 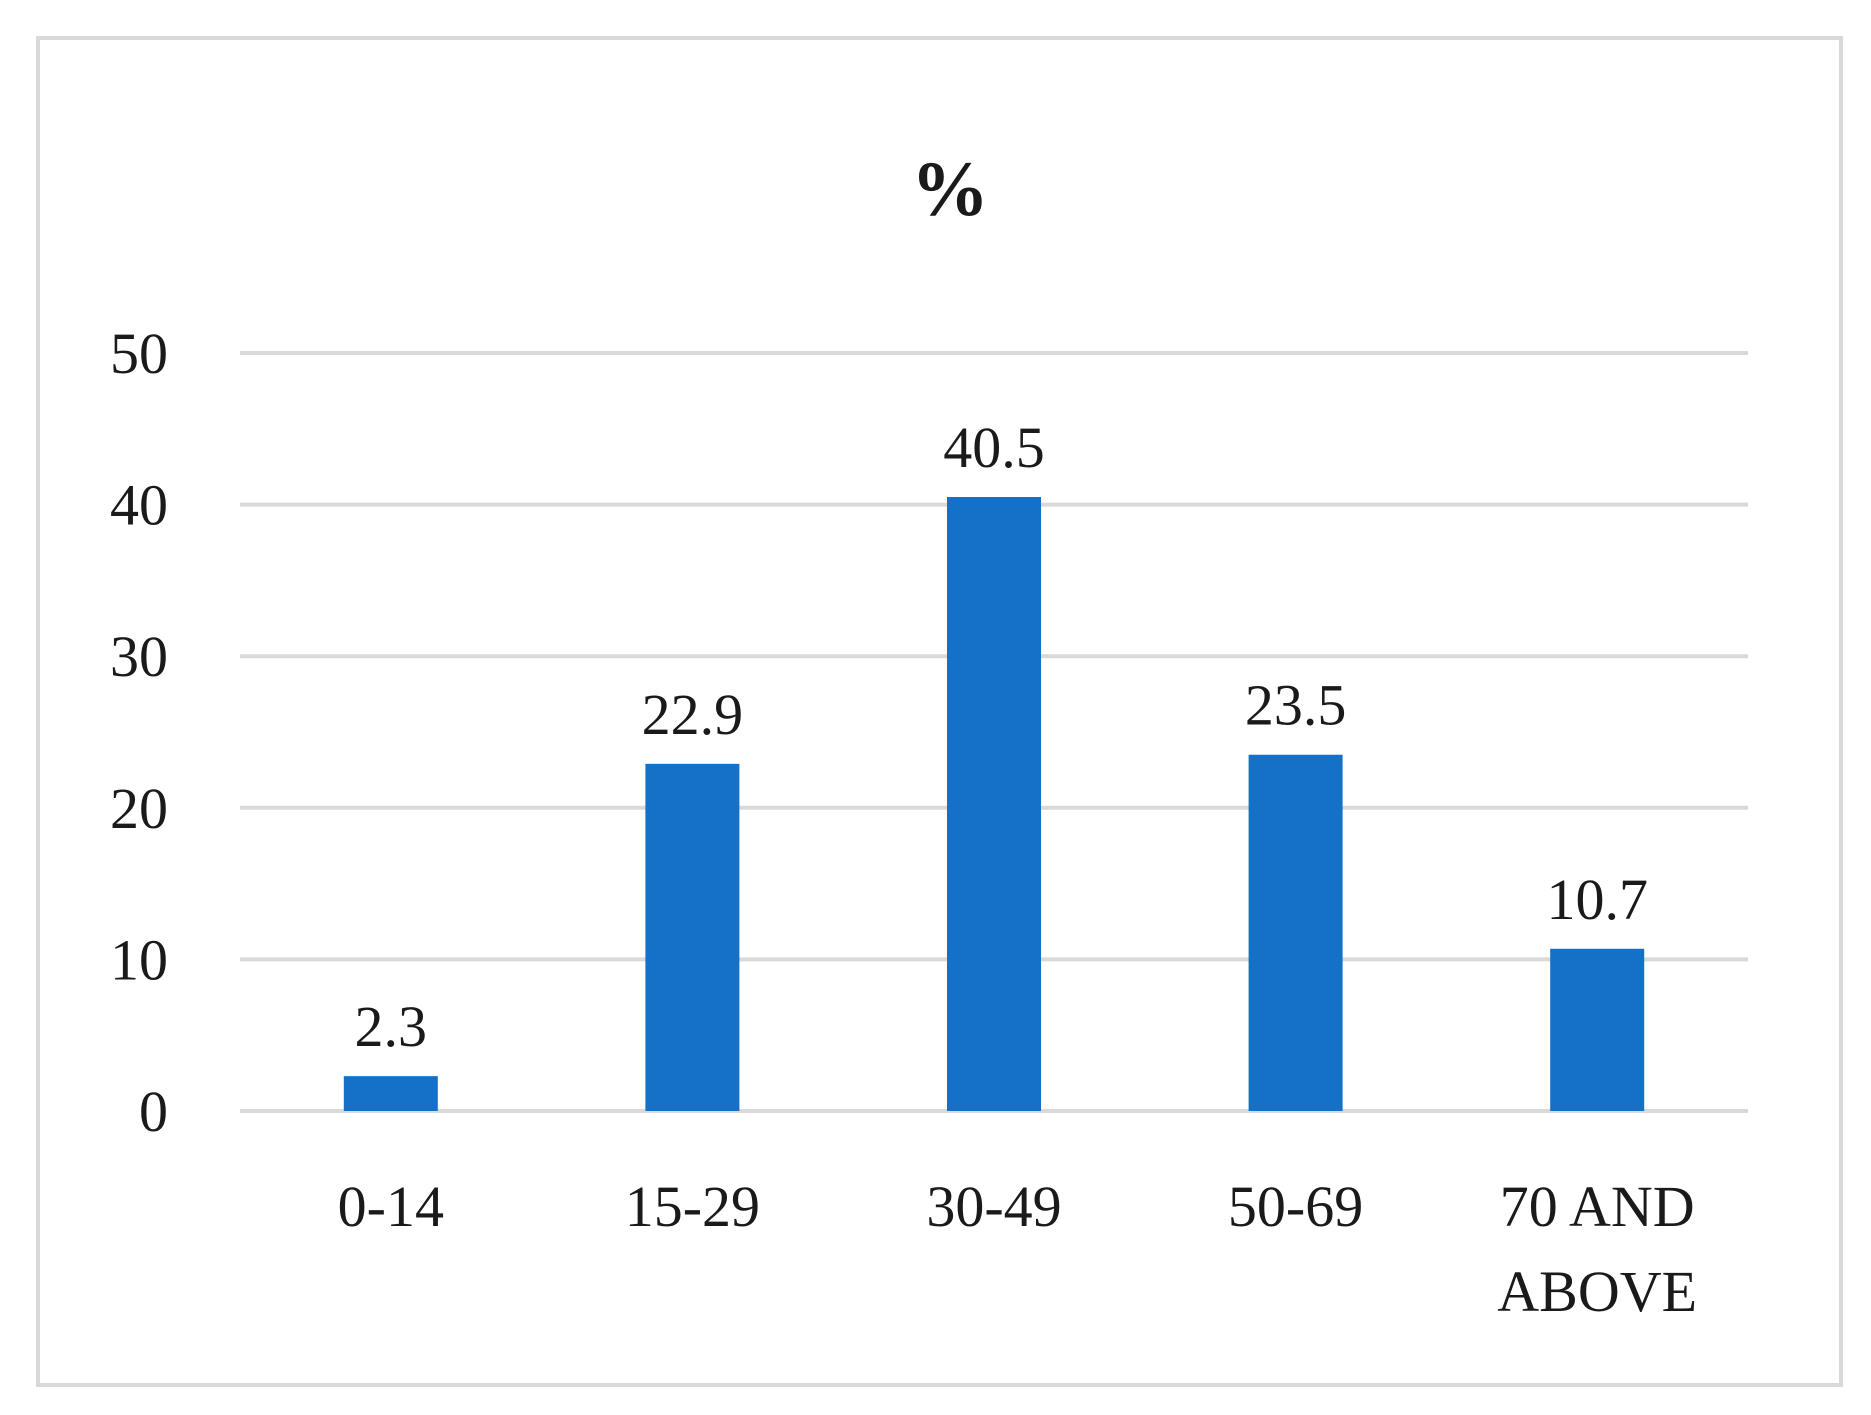 I want to click on category-label-line: 0-14, so click(x=391, y=1206).